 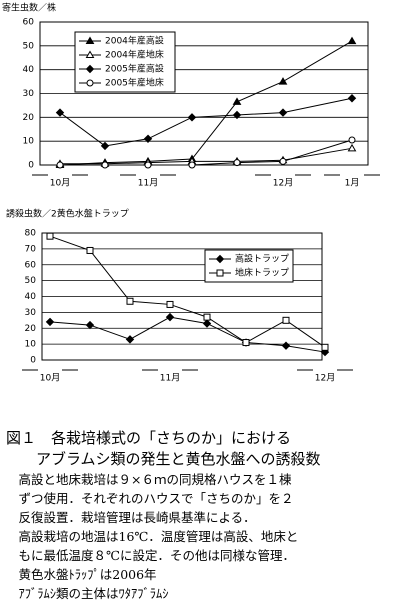 I want to click on caption-title: アブラムシ類の発生と黄色水盤への誘殺数, so click(x=163, y=459).